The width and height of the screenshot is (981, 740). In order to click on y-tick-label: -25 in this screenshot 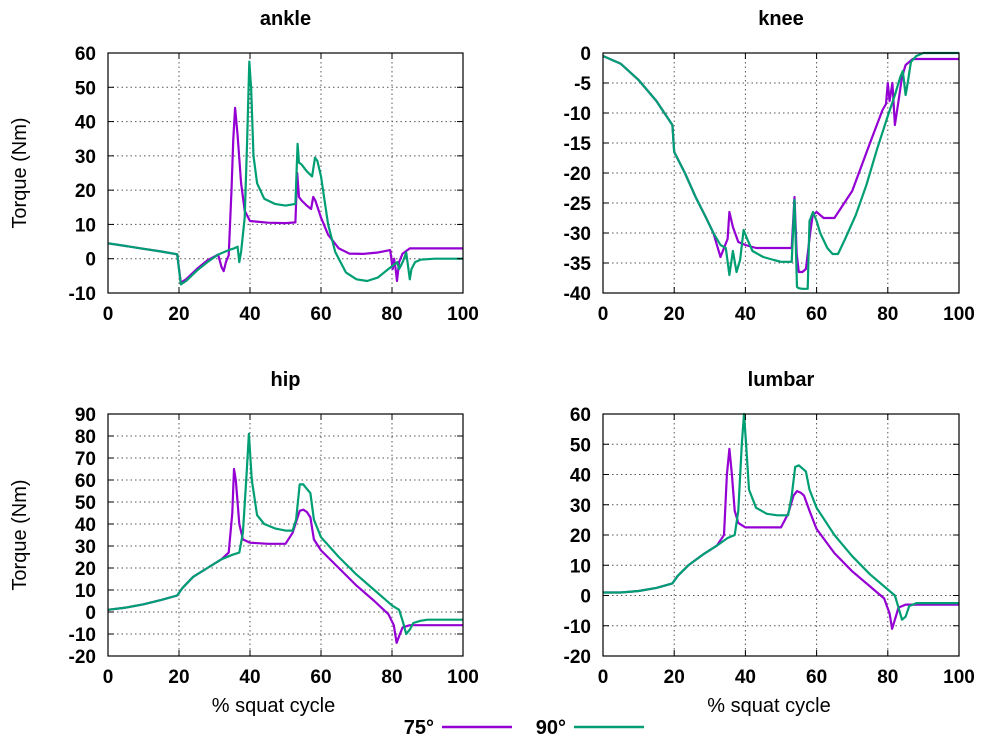, I will do `click(578, 204)`.